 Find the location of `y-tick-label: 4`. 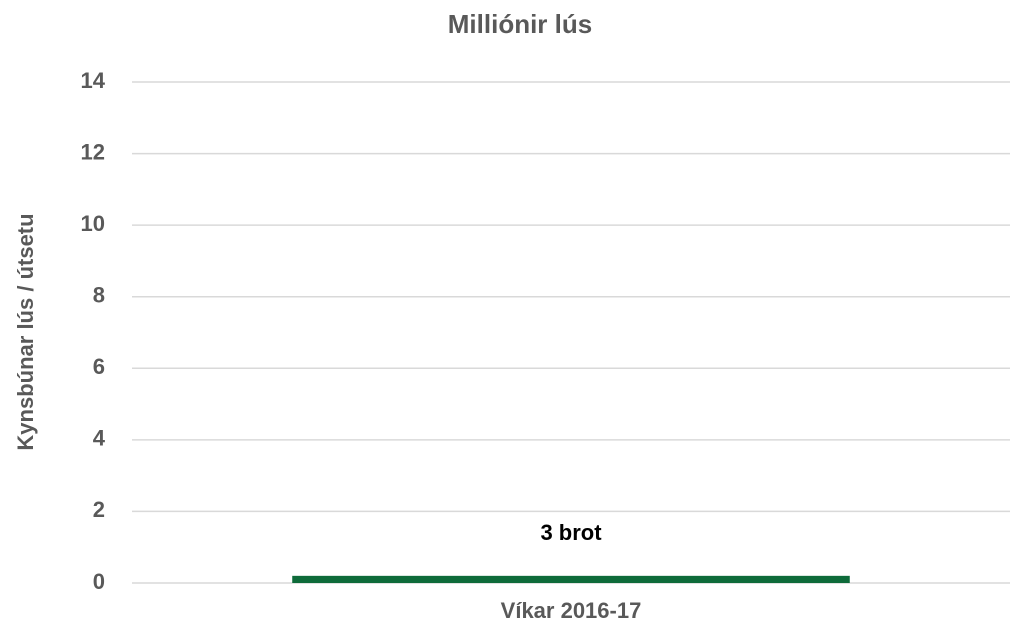

y-tick-label: 4 is located at coordinates (99, 438).